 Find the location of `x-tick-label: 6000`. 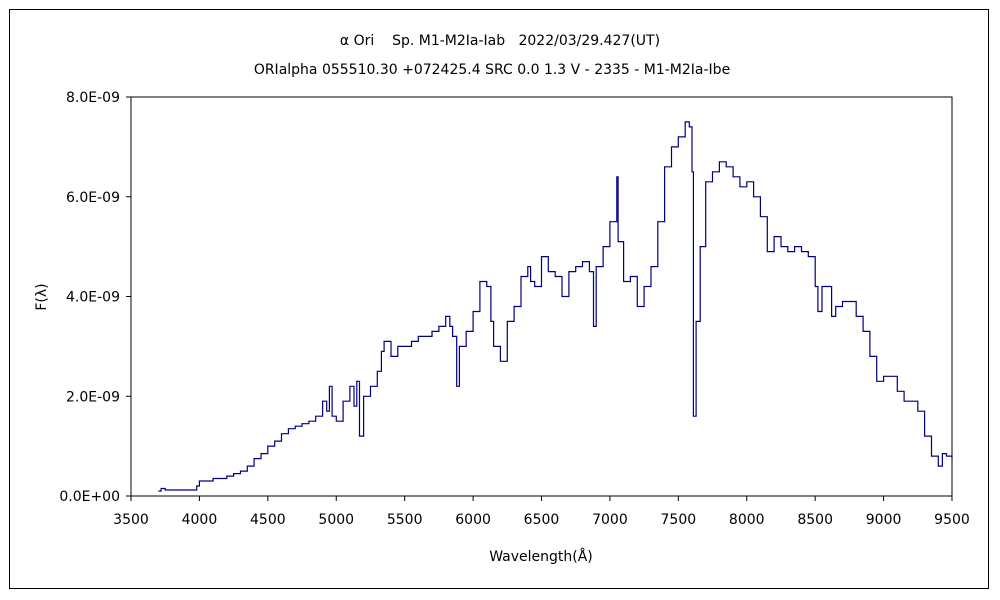

x-tick-label: 6000 is located at coordinates (473, 520).